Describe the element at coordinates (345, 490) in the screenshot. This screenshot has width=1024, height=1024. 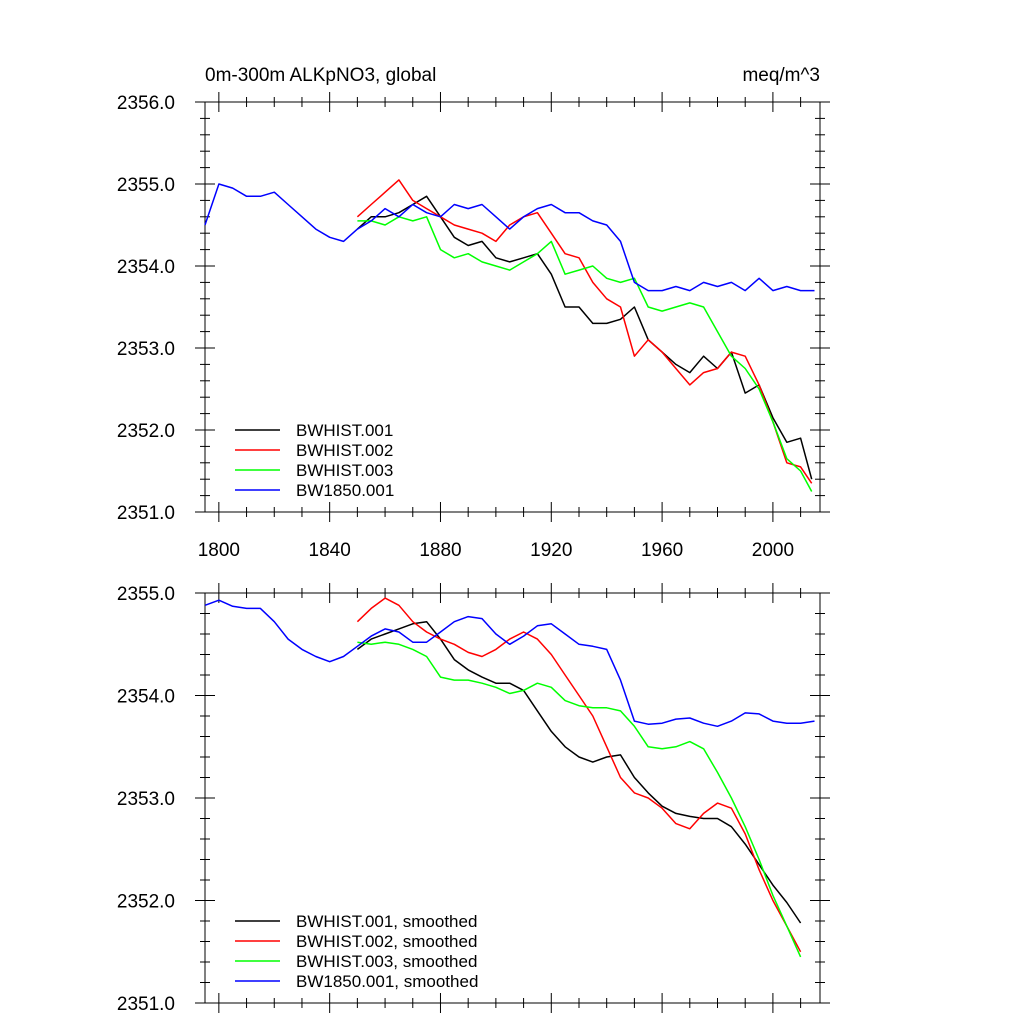
I see `legend-label: BW1850.001` at that location.